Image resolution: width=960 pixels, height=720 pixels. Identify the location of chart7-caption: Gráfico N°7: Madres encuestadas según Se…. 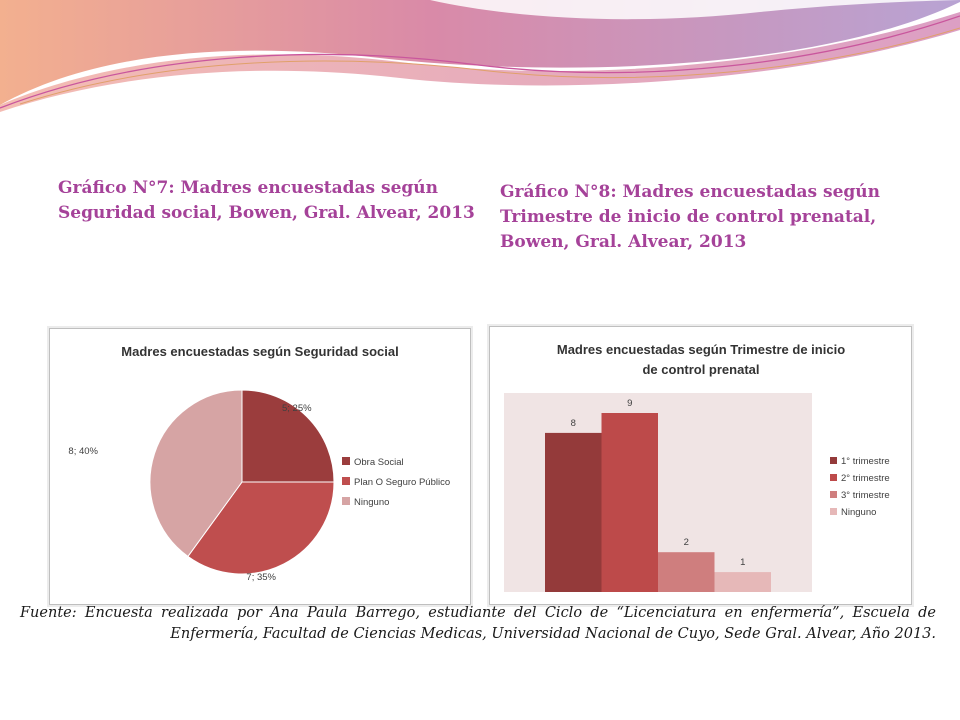
(266, 200).